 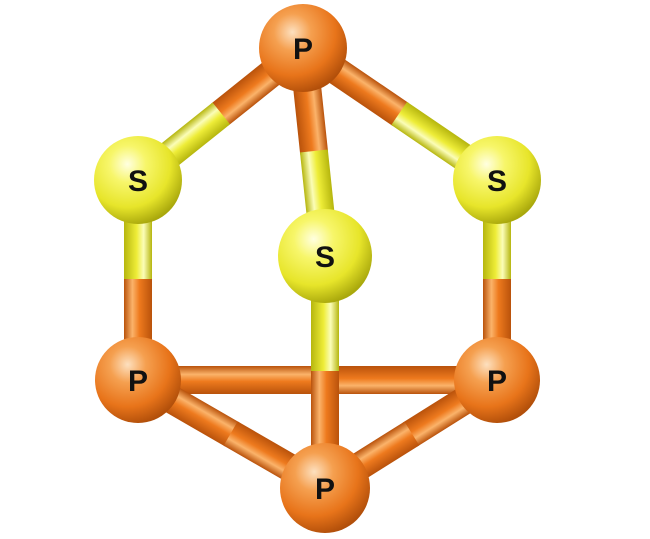 I want to click on atom-s-right: S, so click(x=497, y=180).